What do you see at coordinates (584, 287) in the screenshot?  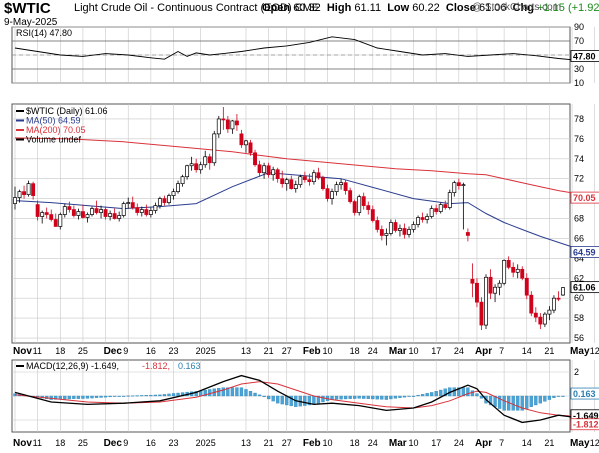 I see `close-last-value-box` at bounding box center [584, 287].